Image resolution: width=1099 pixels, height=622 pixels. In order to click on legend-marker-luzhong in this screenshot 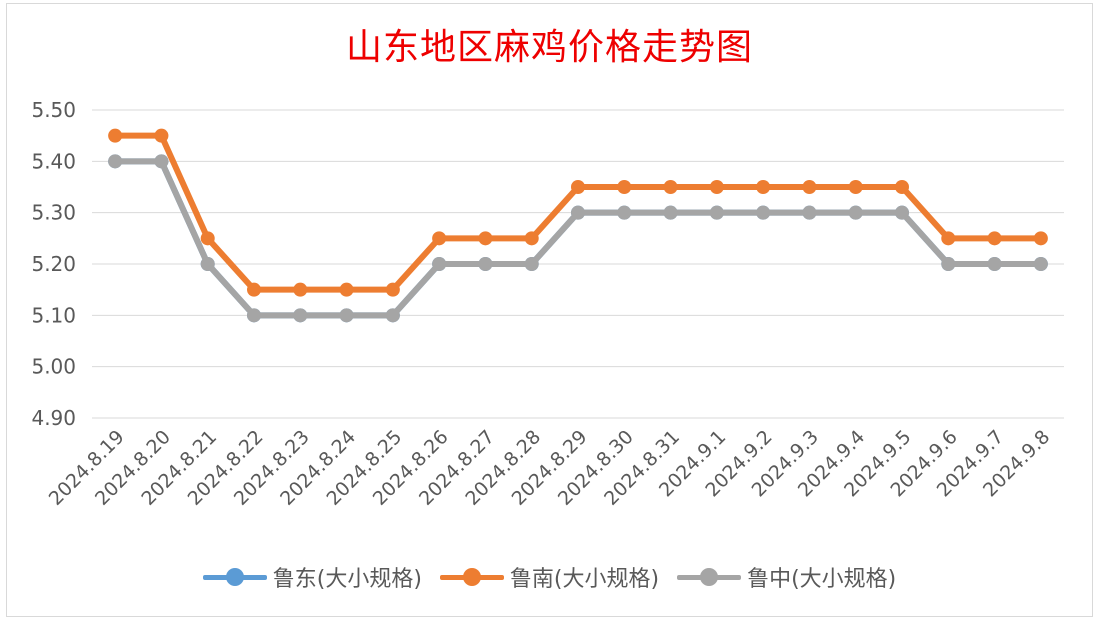, I will do `click(709, 577)`.